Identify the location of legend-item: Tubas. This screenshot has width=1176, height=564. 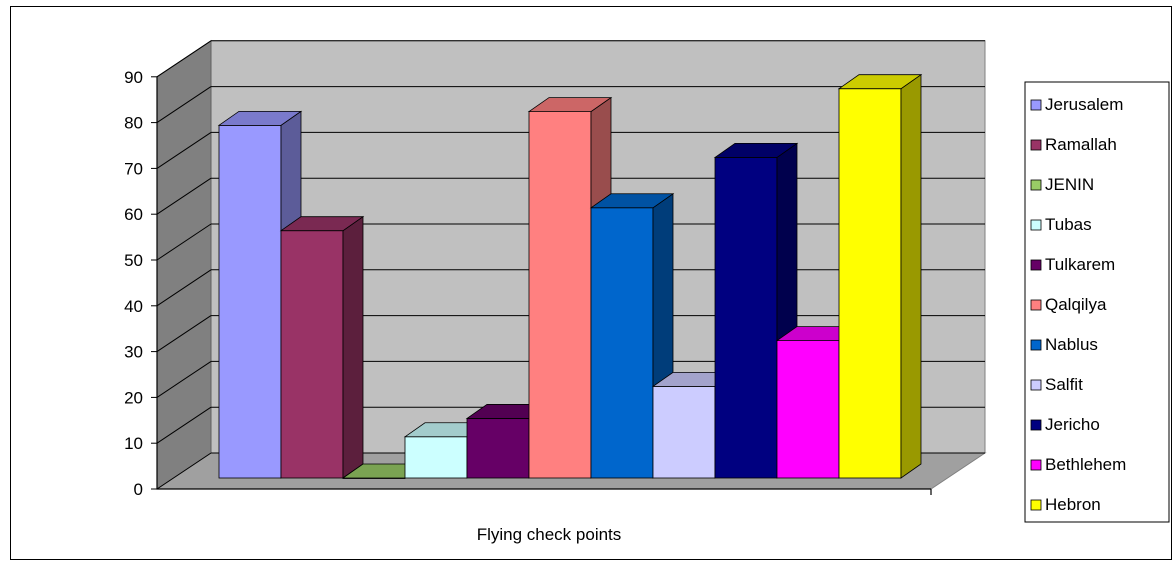
(1061, 224).